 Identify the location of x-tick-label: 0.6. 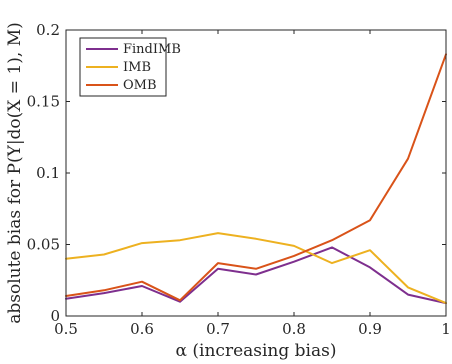
(142, 329).